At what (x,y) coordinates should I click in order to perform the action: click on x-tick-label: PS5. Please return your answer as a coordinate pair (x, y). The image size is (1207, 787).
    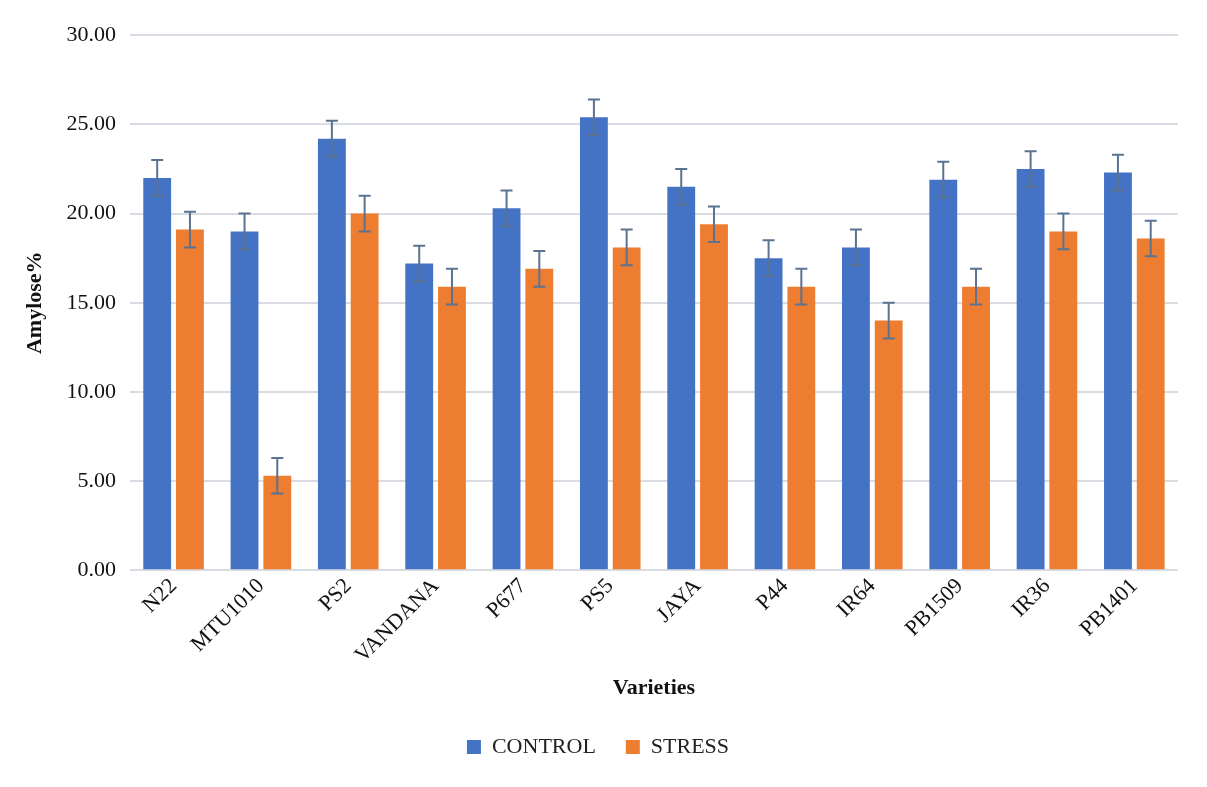
    Looking at the image, I should click on (596, 594).